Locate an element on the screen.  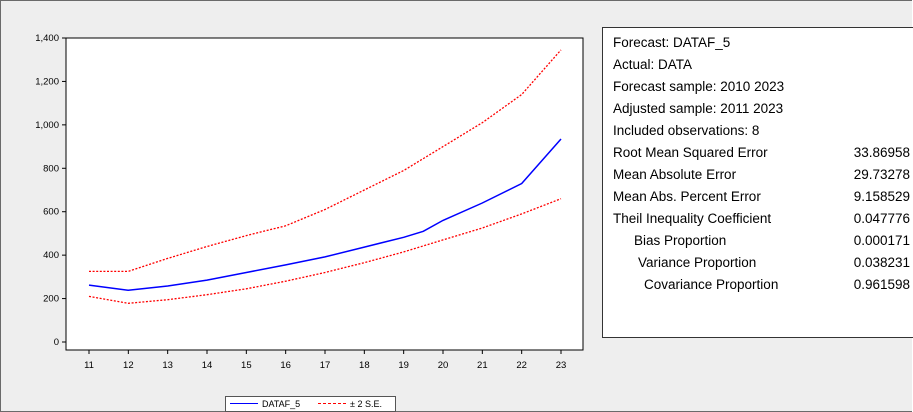
x-tick-label: 16 is located at coordinates (285, 365).